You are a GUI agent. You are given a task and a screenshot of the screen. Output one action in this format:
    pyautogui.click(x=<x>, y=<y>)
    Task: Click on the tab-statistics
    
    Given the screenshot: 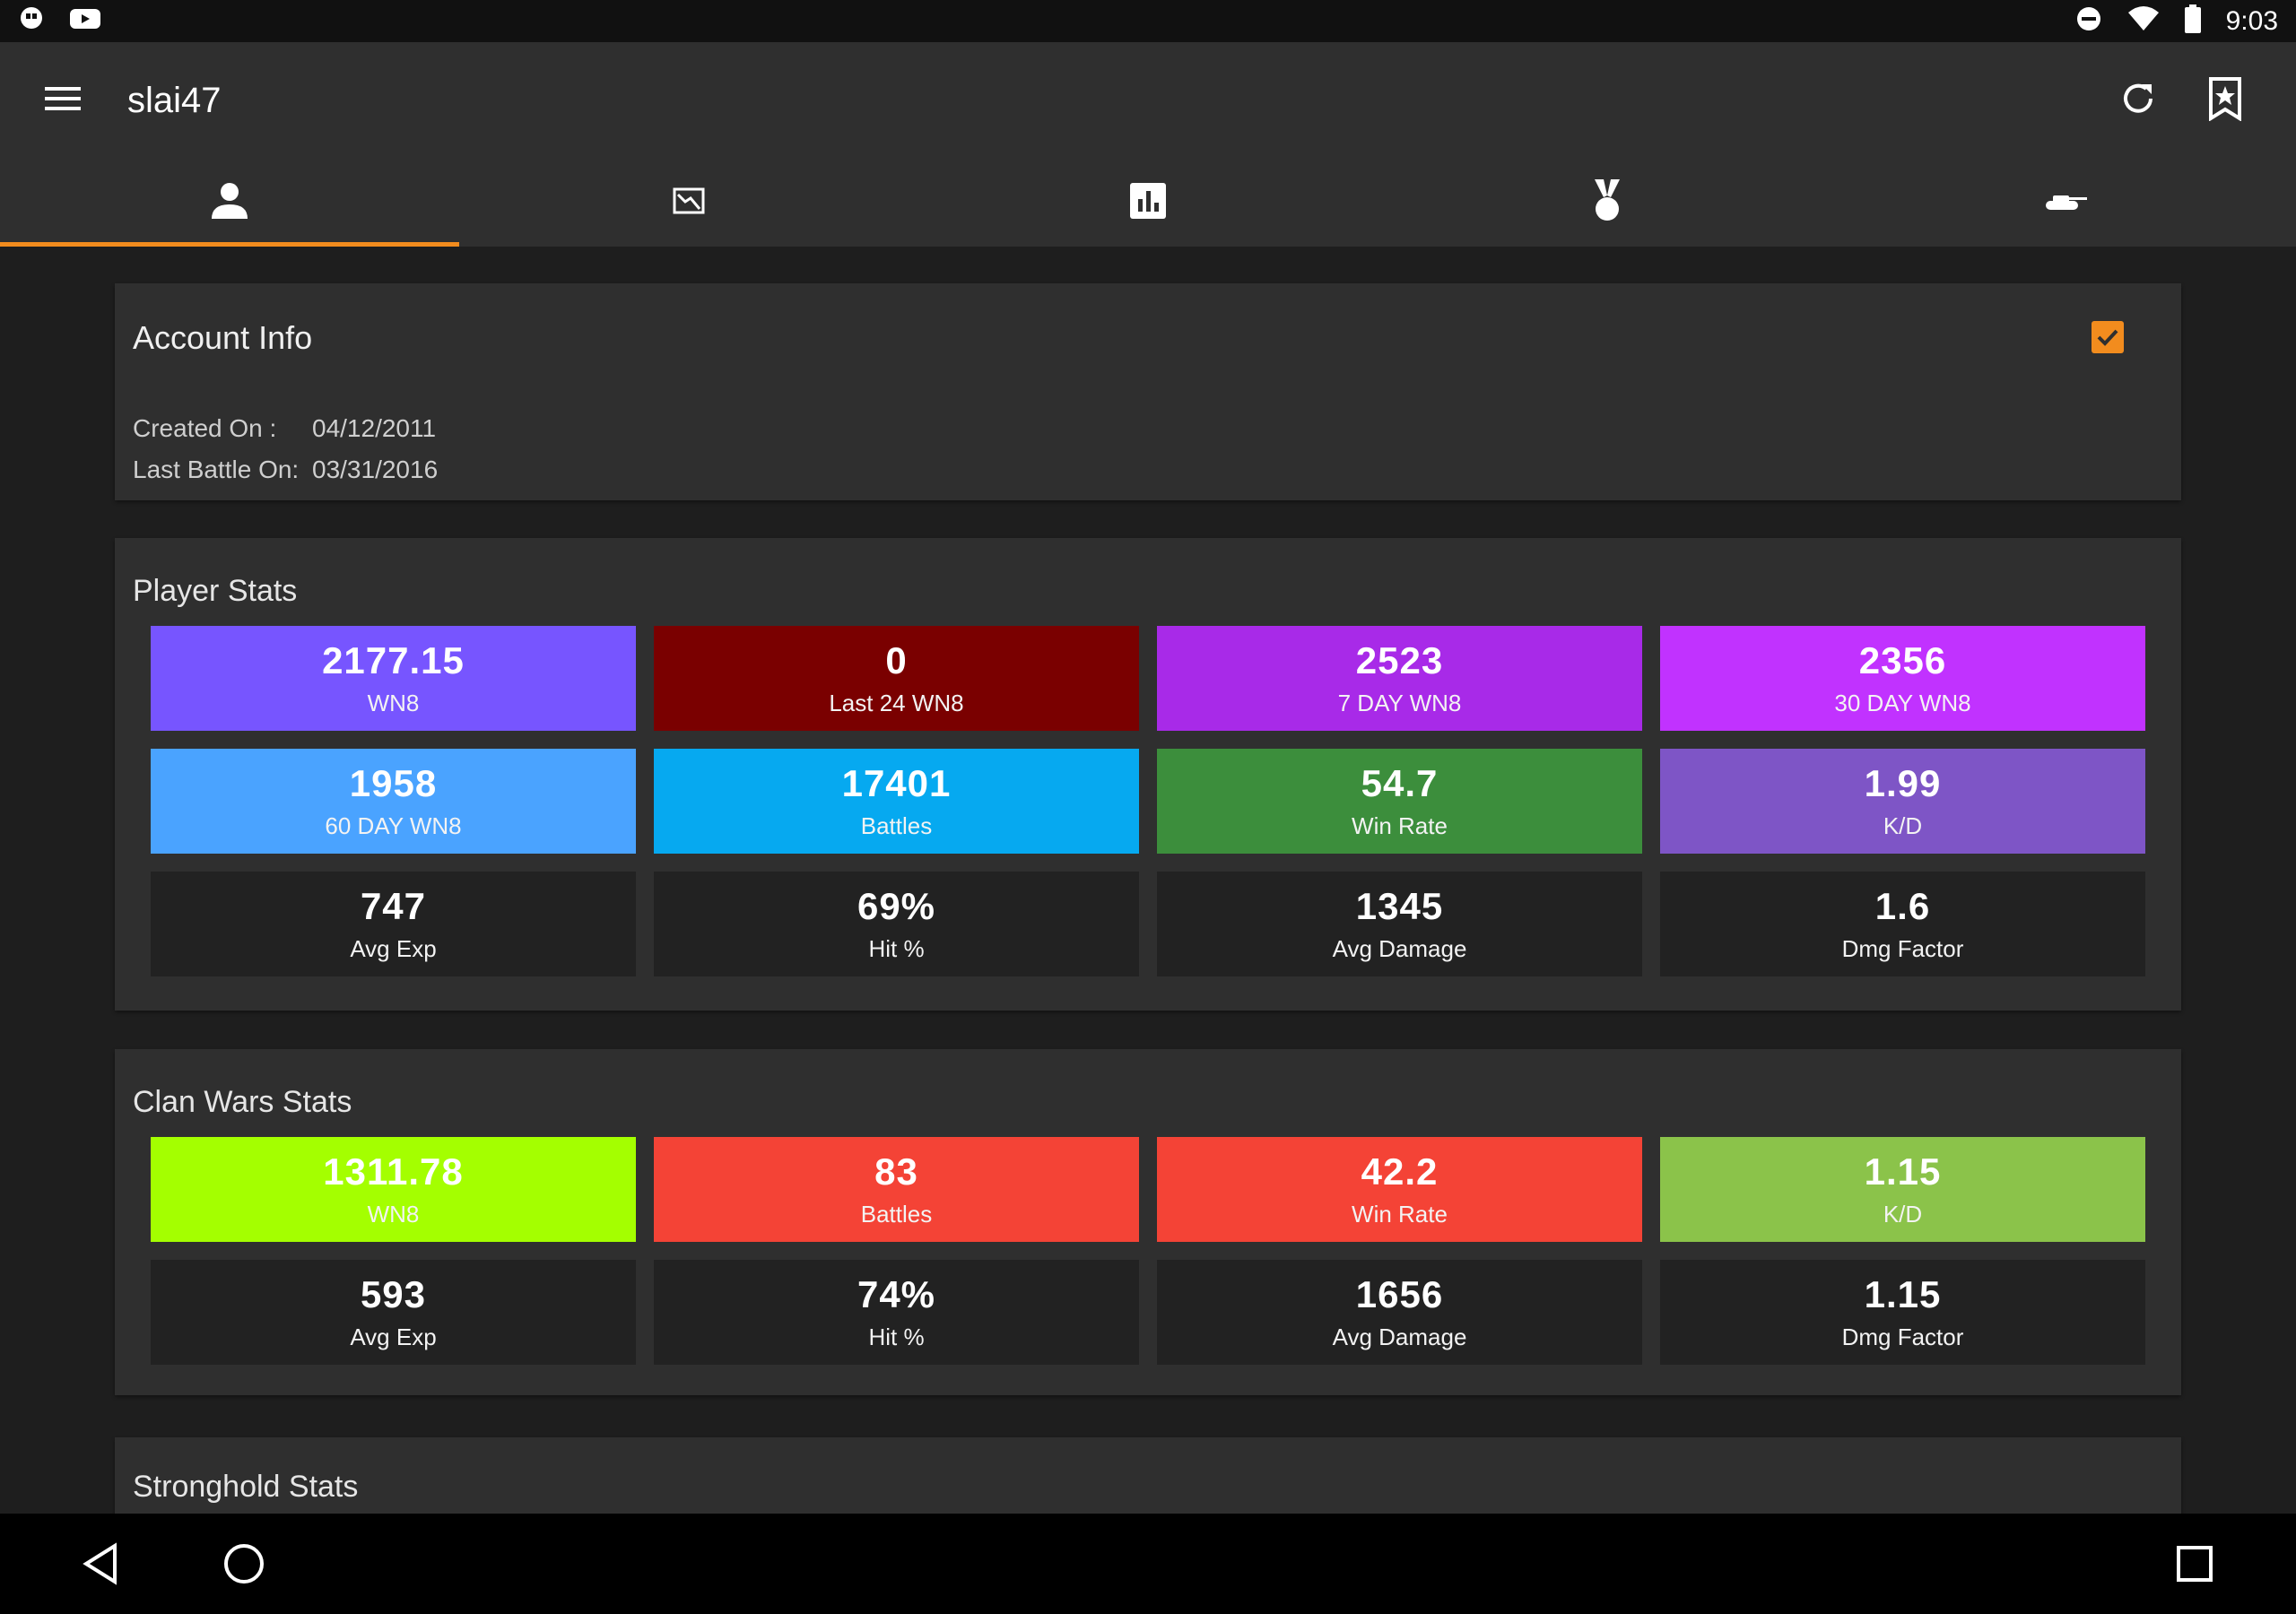 What is the action you would take?
    pyautogui.click(x=1148, y=203)
    